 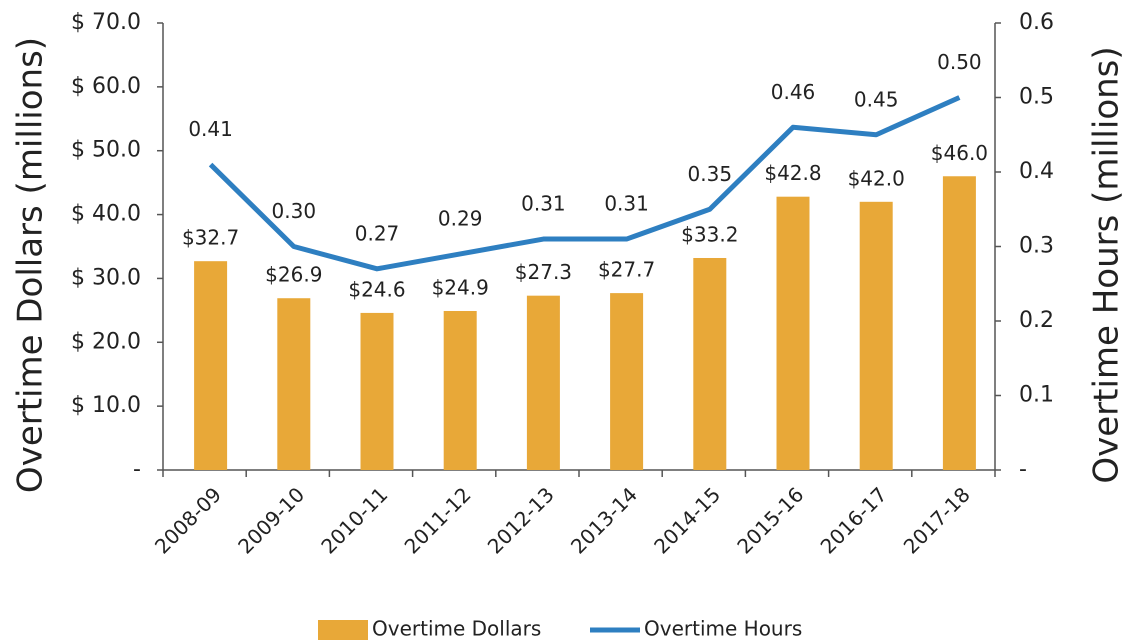 I want to click on legend-label: Overtime Dollars, so click(x=456, y=629).